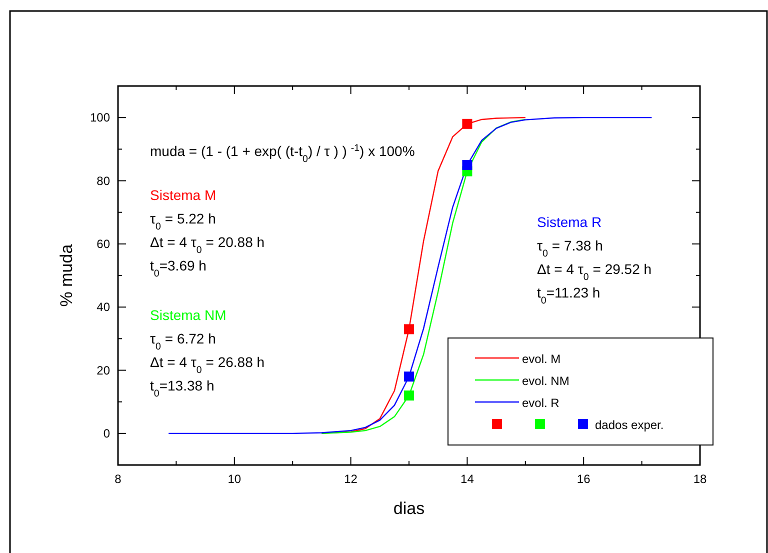 This screenshot has width=768, height=553. What do you see at coordinates (541, 403) in the screenshot?
I see `legend-label: evol. R` at bounding box center [541, 403].